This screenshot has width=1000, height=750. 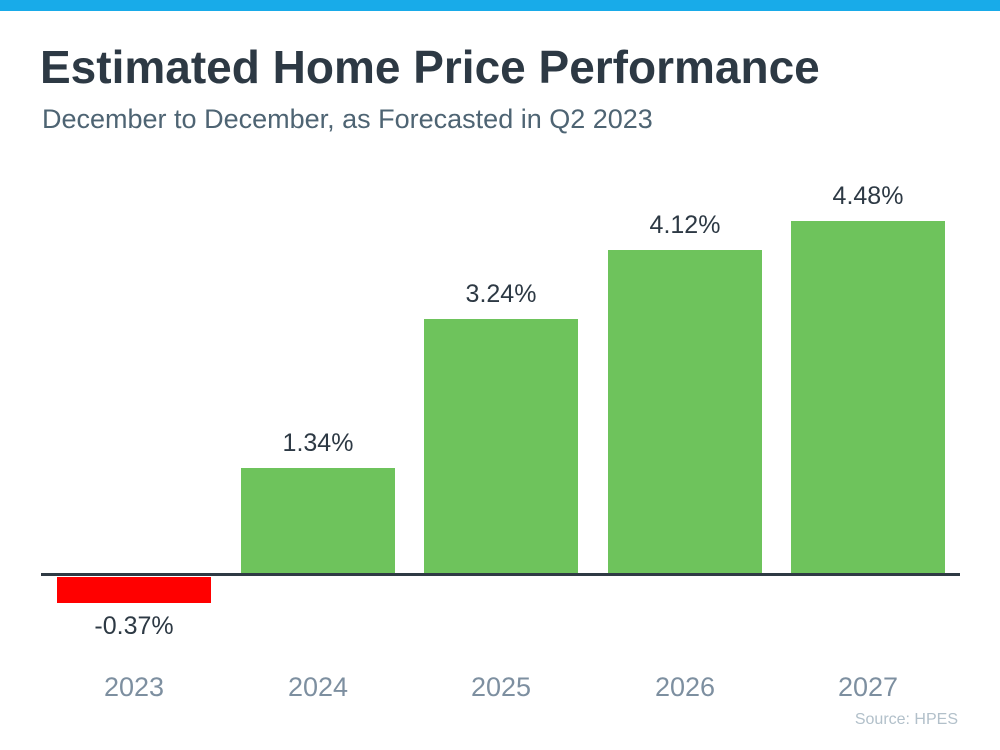 What do you see at coordinates (685, 687) in the screenshot?
I see `x-axis-label: 2026` at bounding box center [685, 687].